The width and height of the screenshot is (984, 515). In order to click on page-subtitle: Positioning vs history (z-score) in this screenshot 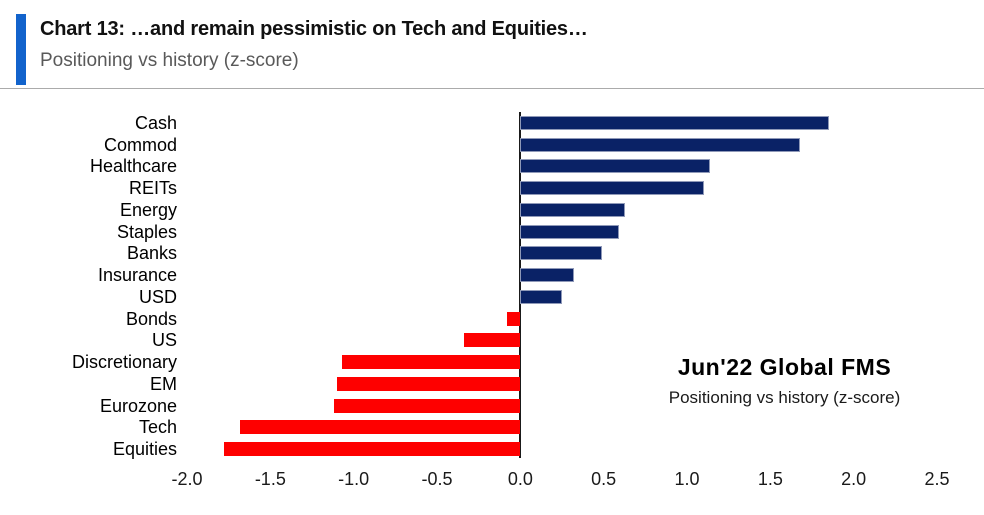, I will do `click(169, 60)`.